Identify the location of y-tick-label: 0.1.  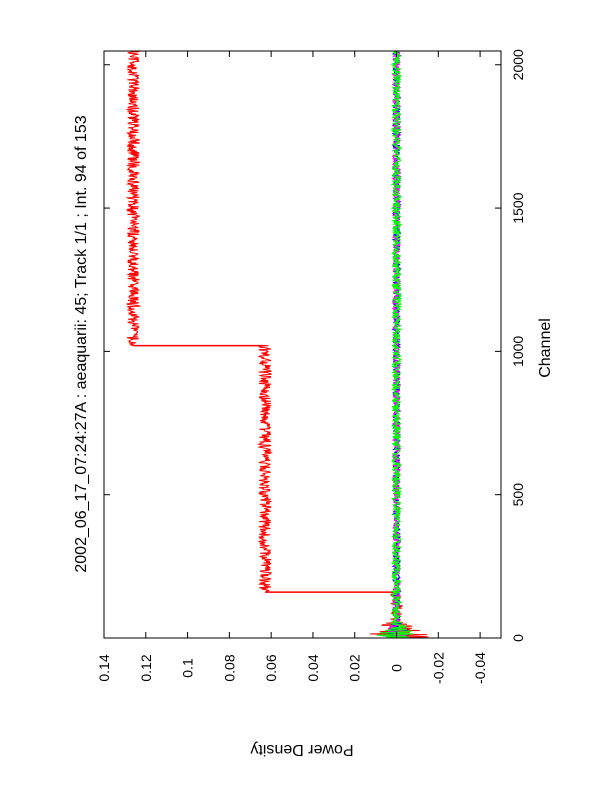
(188, 668).